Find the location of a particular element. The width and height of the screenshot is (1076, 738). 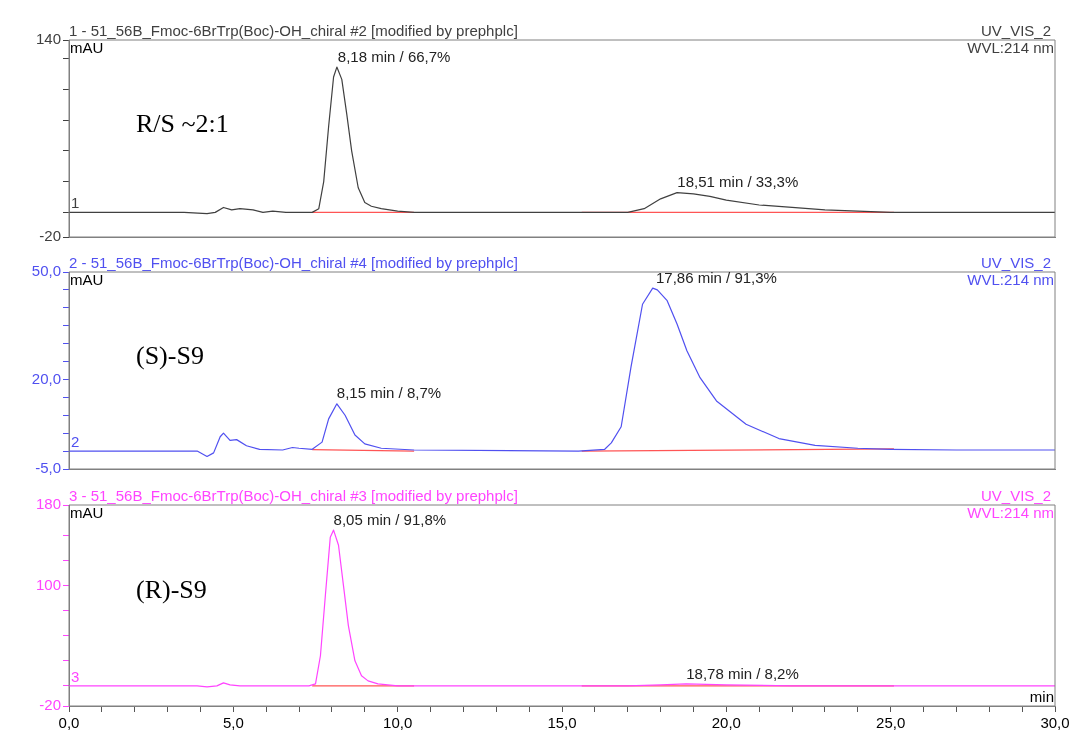

chart-title: 2 - 51_56B_Fmoc-6BrTrp(Boc)-OH_chiral #4 [modified by prephplc] is located at coordinates (293, 262).